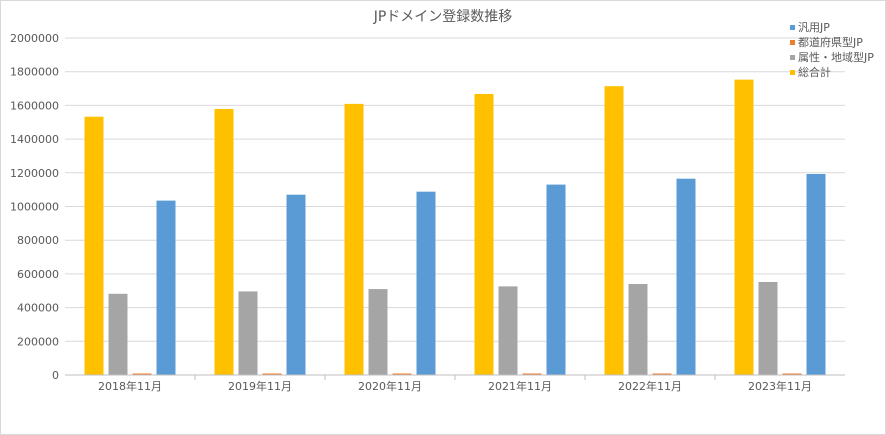  Describe the element at coordinates (38, 274) in the screenshot. I see `y-tick-label: 600000` at that location.